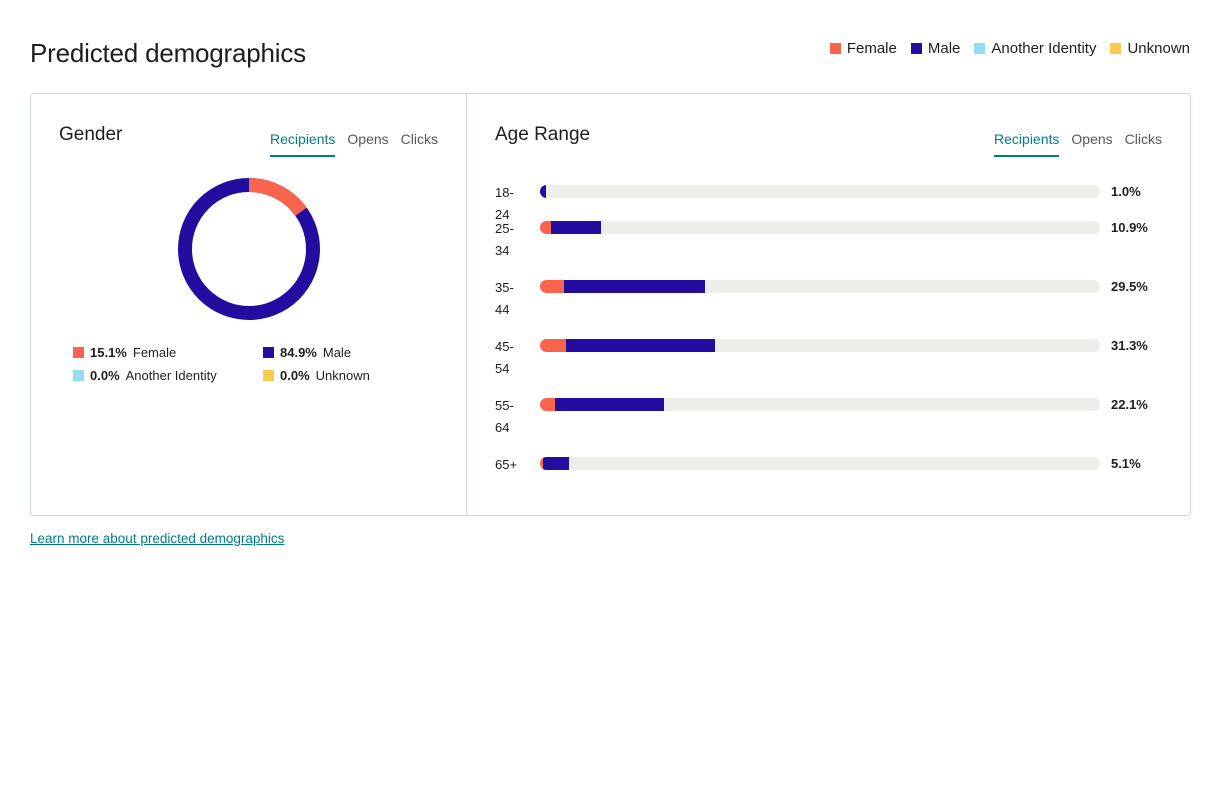  Describe the element at coordinates (1129, 286) in the screenshot. I see `age-value: 29.5%` at that location.